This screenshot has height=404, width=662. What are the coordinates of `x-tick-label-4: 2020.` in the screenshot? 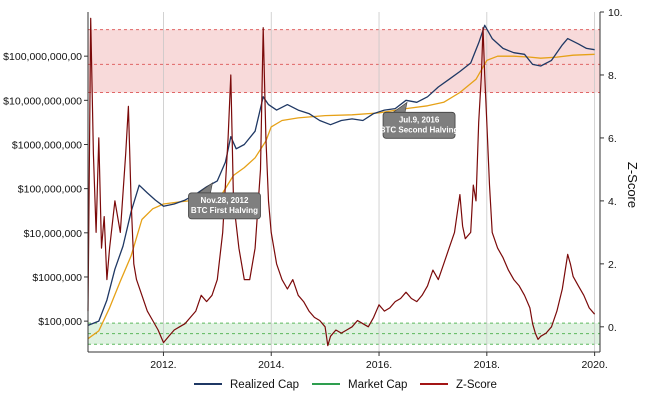 It's located at (594, 365).